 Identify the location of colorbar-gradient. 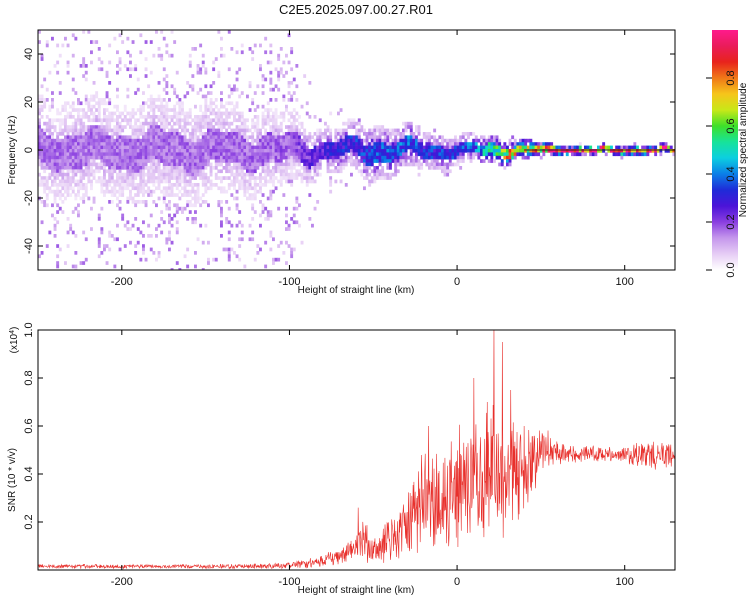
(725, 150).